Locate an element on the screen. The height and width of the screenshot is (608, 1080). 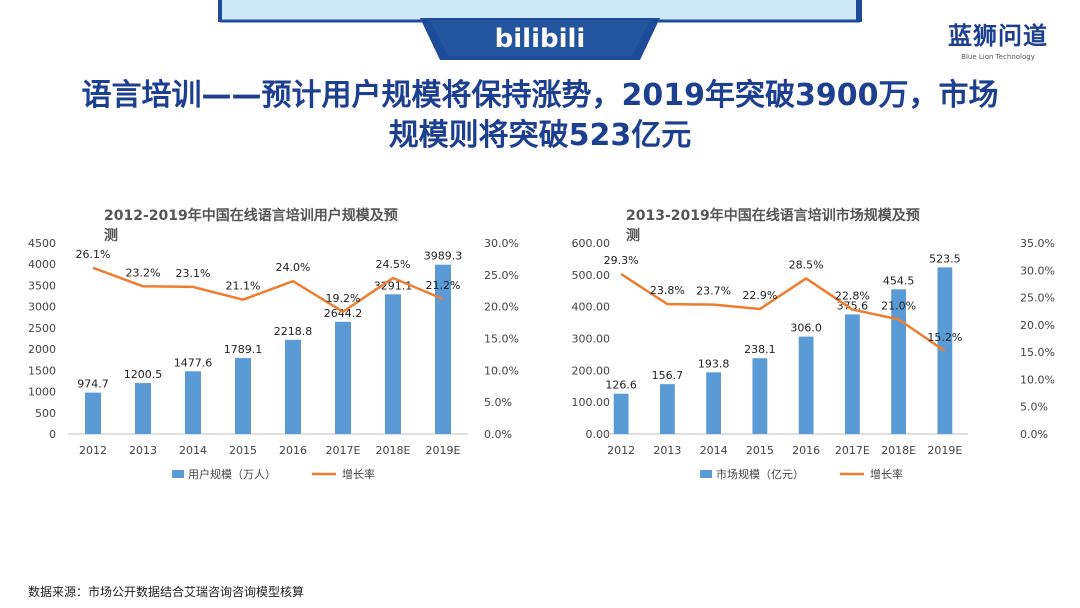
y-left-tick-label: 1000 is located at coordinates (42, 392).